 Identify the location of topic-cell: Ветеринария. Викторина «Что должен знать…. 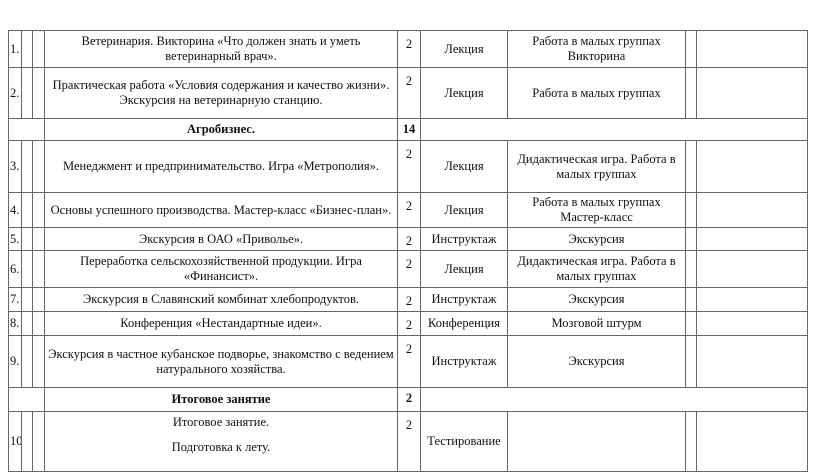
(221, 49).